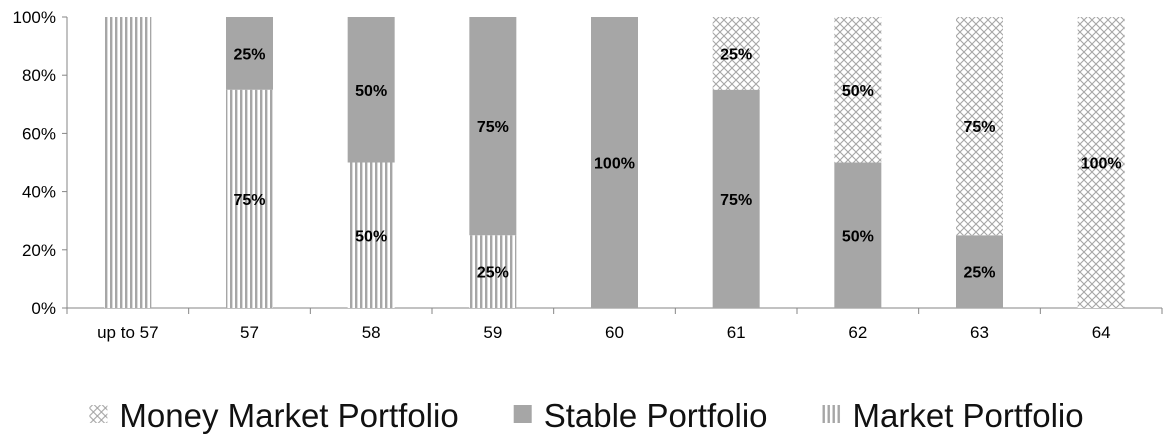  What do you see at coordinates (34, 17) in the screenshot?
I see `y-tick-label: 100%` at bounding box center [34, 17].